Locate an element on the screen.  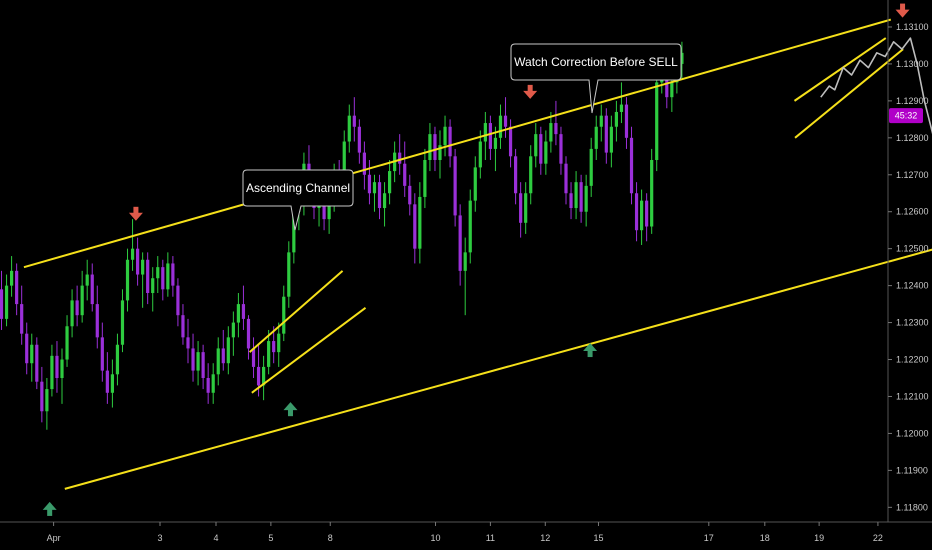
x-tick-label: 18 is located at coordinates (765, 538).